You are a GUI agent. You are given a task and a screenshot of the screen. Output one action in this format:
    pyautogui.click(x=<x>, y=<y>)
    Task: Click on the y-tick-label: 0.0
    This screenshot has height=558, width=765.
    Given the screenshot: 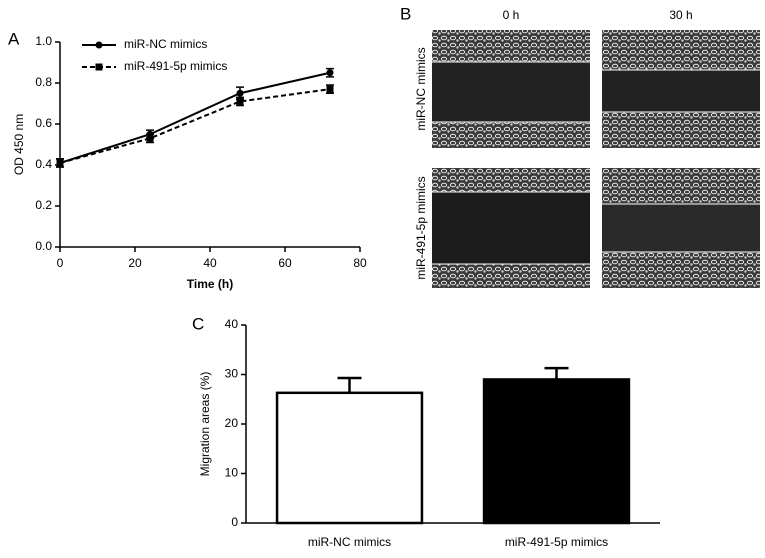 What is the action you would take?
    pyautogui.click(x=43, y=246)
    